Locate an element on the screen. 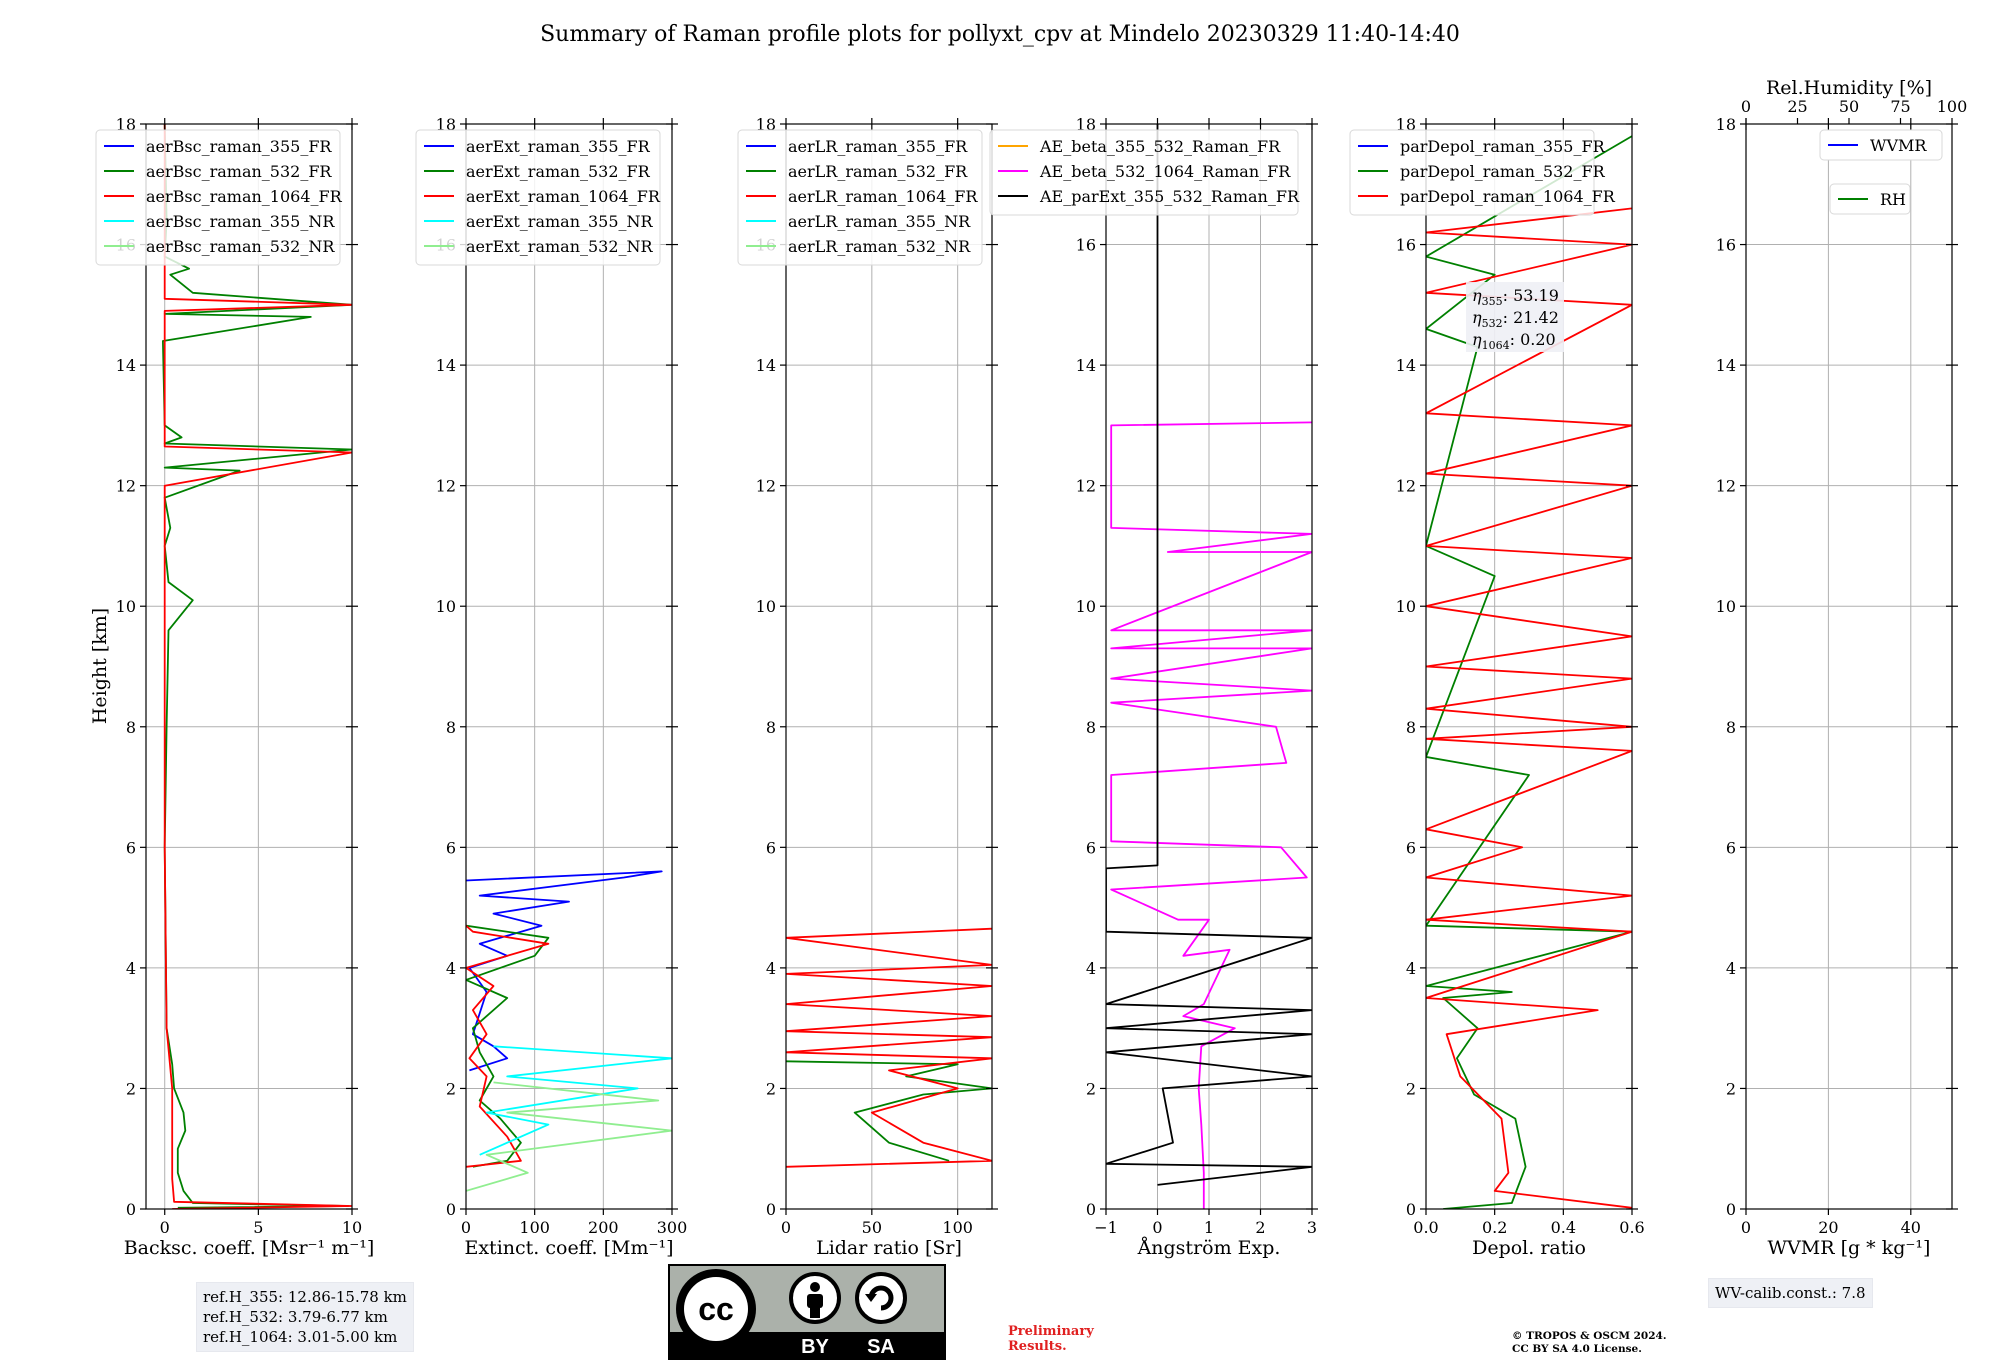 The image size is (2000, 1362). legend-label: aerExt_raman_355_FR is located at coordinates (558, 146).